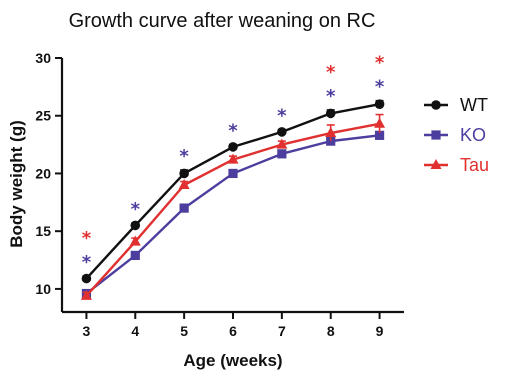 The image size is (506, 378). I want to click on legend: WT KO Tau, so click(456, 135).